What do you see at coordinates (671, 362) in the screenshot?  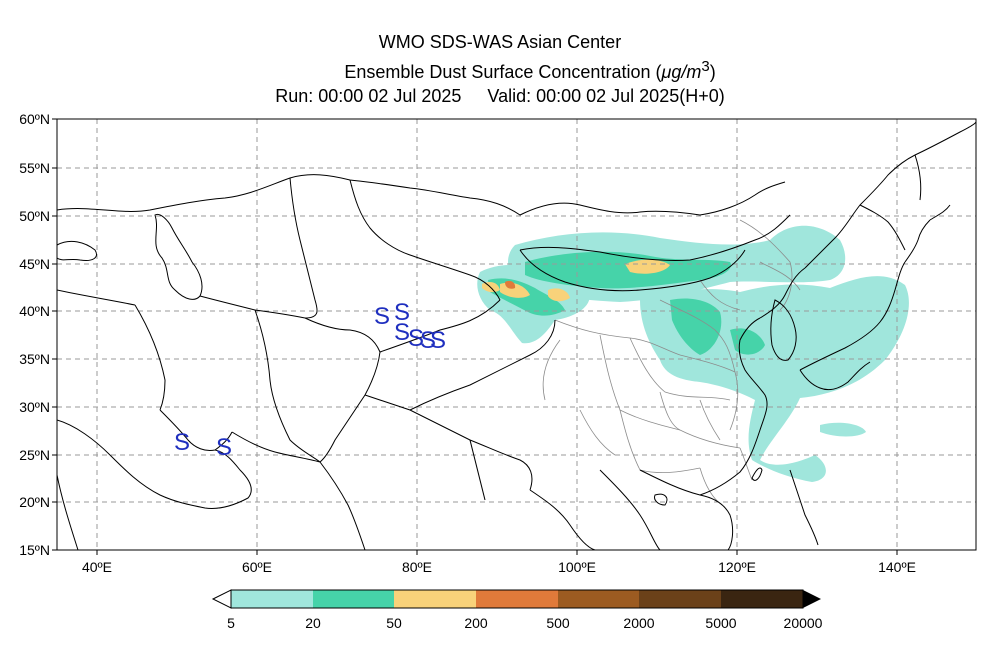 I see `province-borders` at bounding box center [671, 362].